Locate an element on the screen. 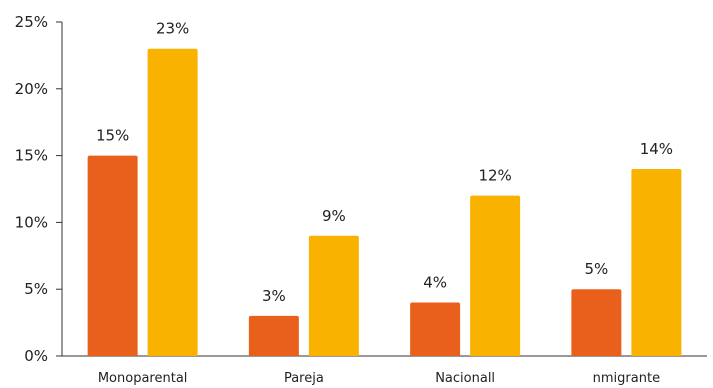  data-label: 14% is located at coordinates (656, 149).